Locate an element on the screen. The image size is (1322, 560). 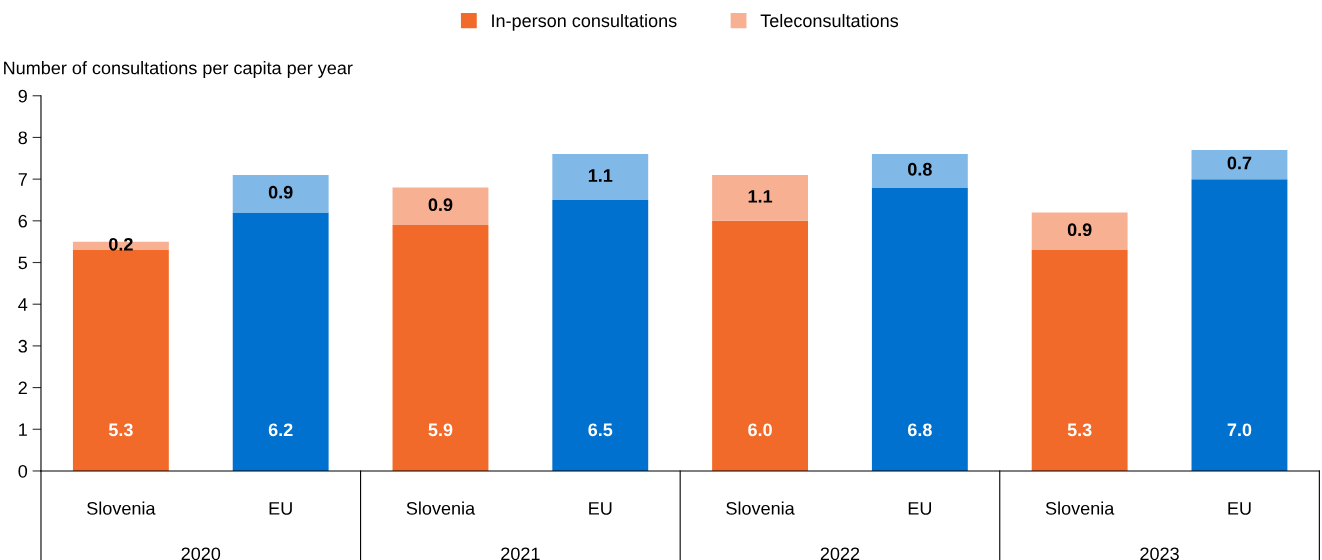
y-tick-label: 2 is located at coordinates (22, 388).